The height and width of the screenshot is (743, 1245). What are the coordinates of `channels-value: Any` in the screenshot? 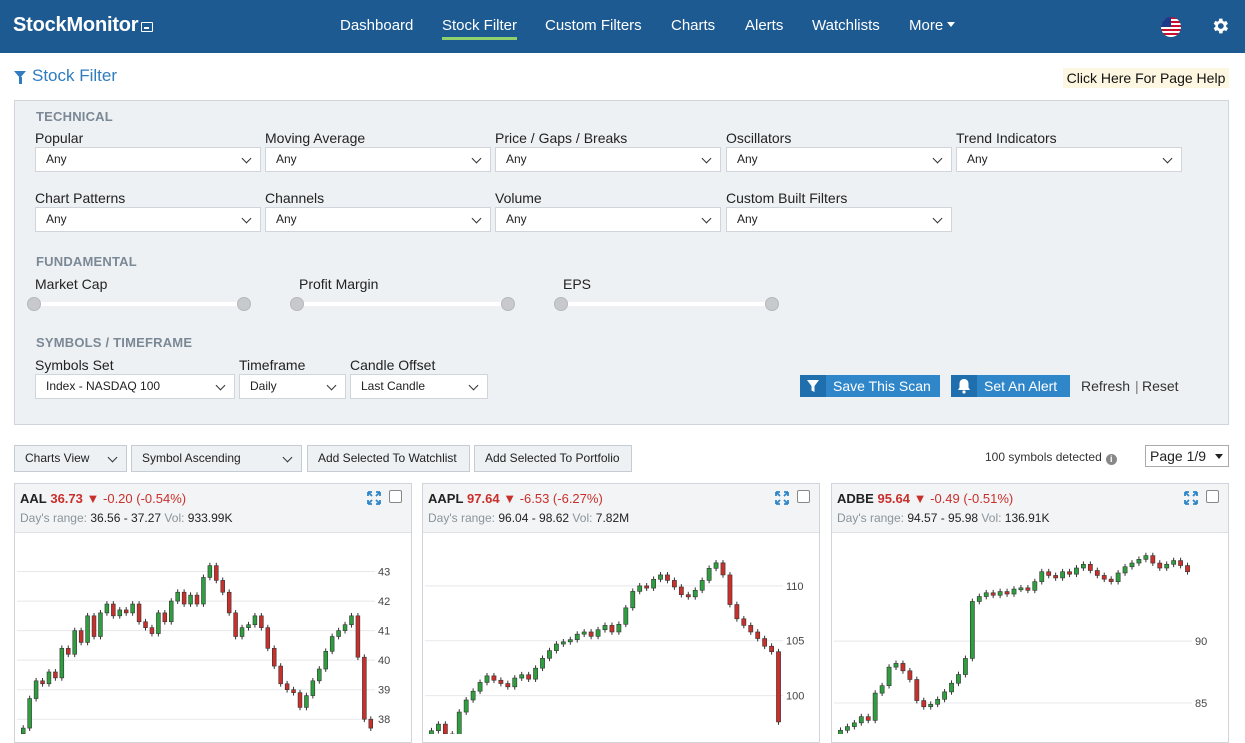 It's located at (286, 219).